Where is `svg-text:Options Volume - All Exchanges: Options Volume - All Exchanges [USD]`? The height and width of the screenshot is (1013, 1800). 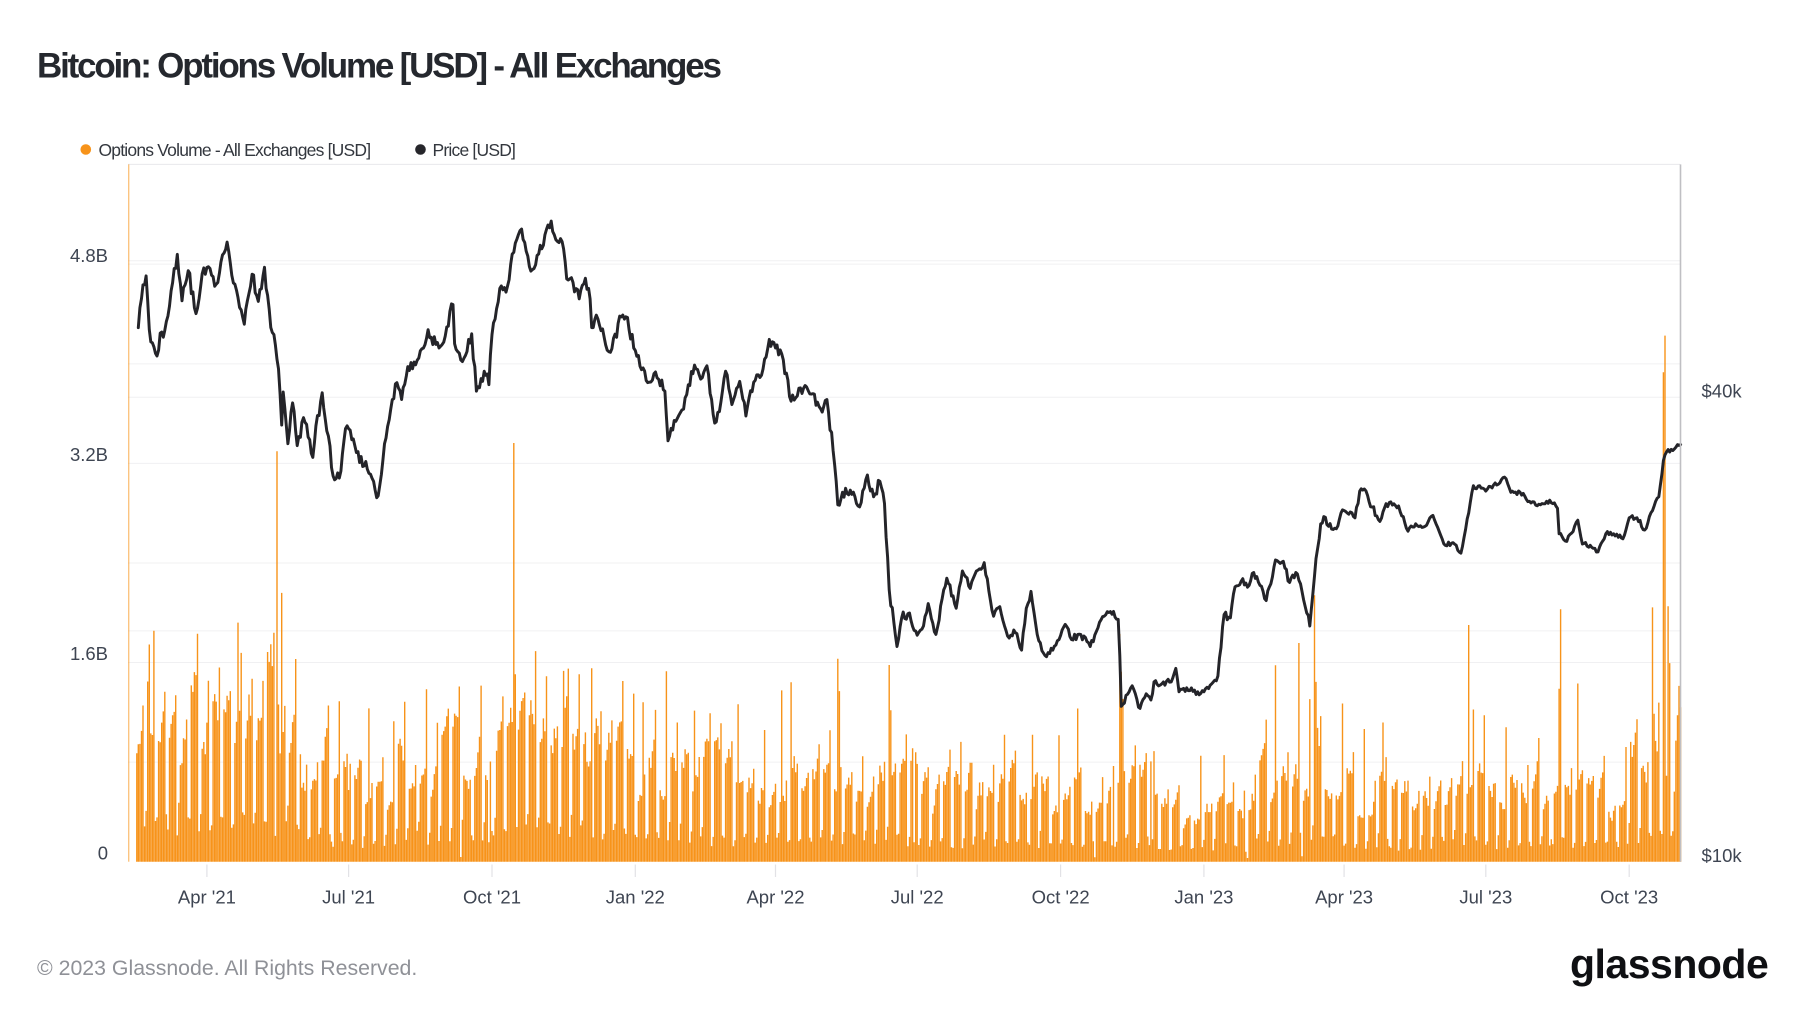 svg-text:Options Volume - All Exchanges: Options Volume - All Exchanges [USD] is located at coordinates (235, 150).